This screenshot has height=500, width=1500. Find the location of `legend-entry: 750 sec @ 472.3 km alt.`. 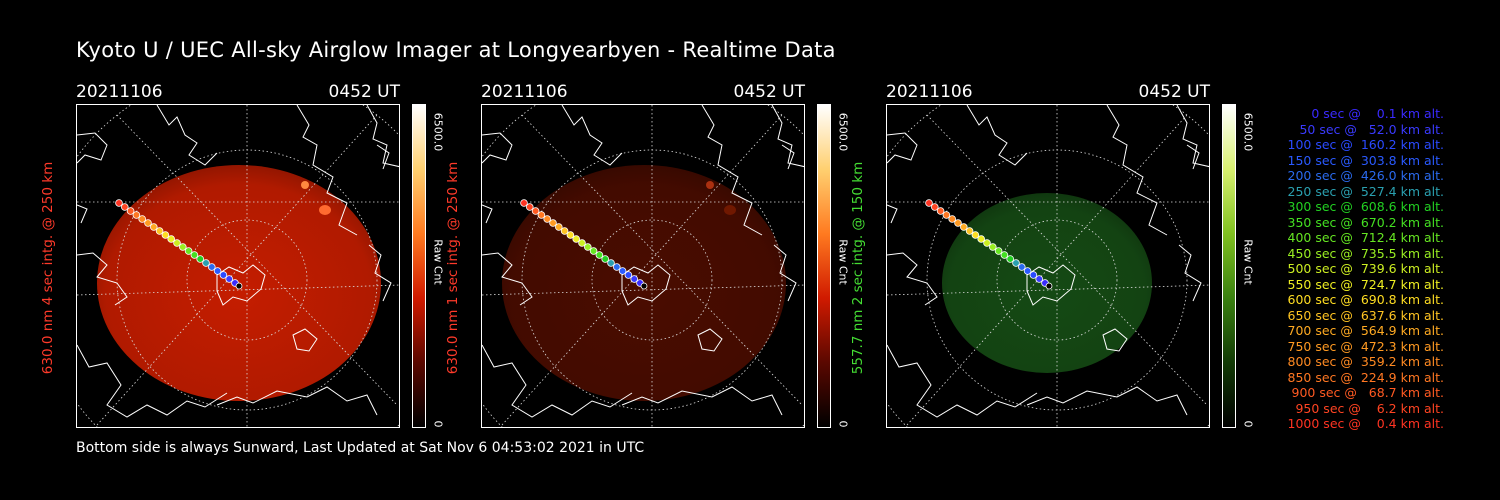

legend-entry: 750 sec @ 472.3 km alt. is located at coordinates (1364, 346).